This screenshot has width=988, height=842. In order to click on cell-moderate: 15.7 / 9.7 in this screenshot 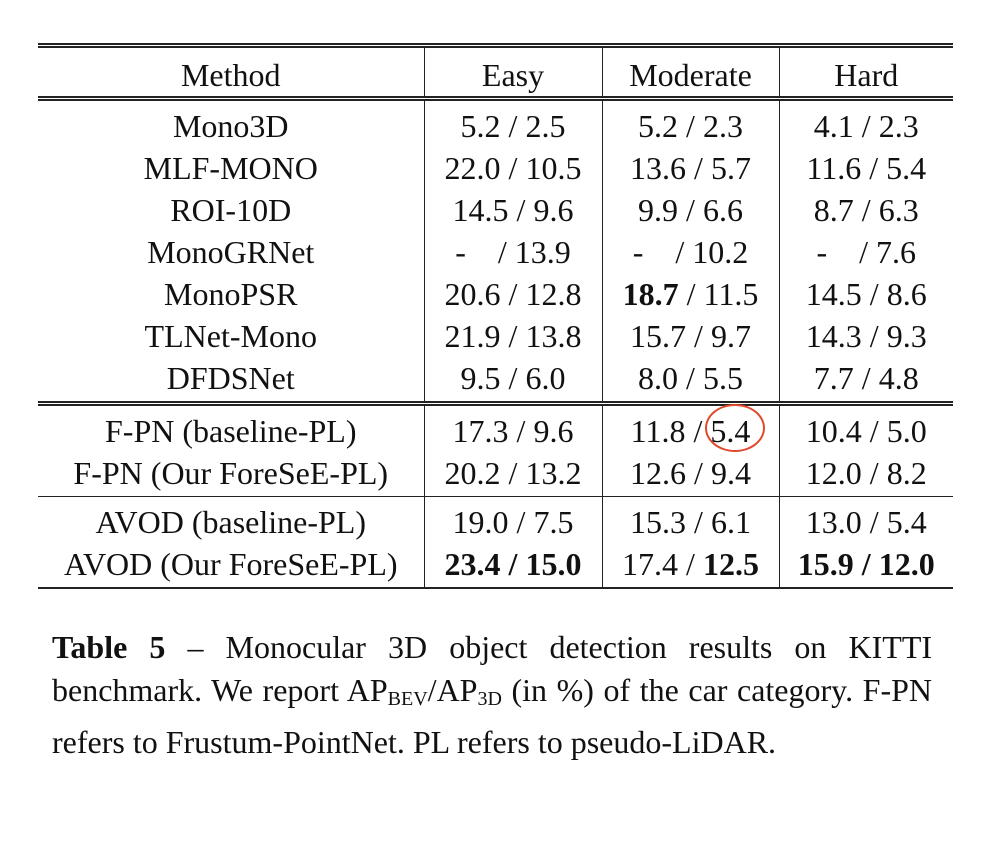, I will do `click(690, 336)`.